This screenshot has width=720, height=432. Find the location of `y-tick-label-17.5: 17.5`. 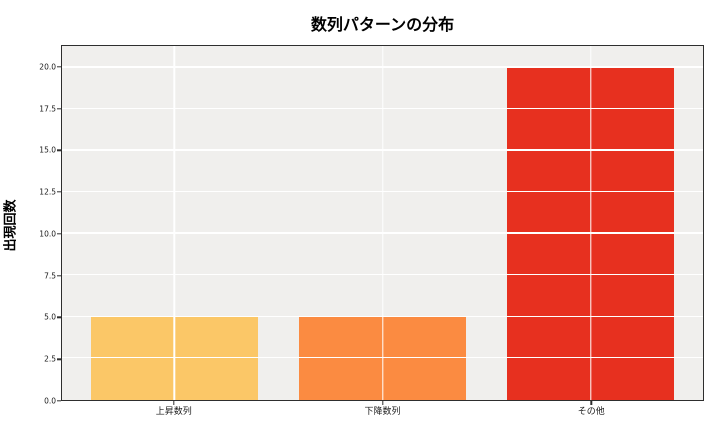

y-tick-label-17.5: 17.5 is located at coordinates (47, 108).